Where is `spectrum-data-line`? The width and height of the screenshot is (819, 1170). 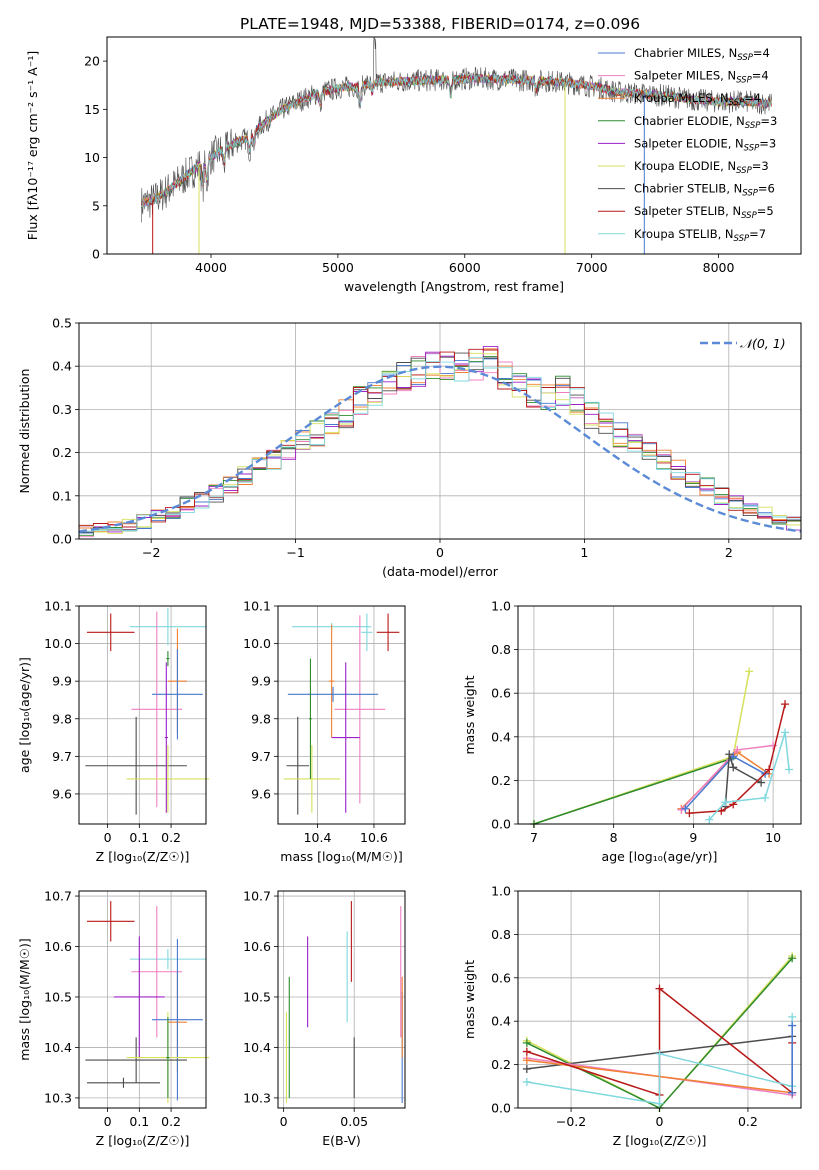 spectrum-data-line is located at coordinates (456, 130).